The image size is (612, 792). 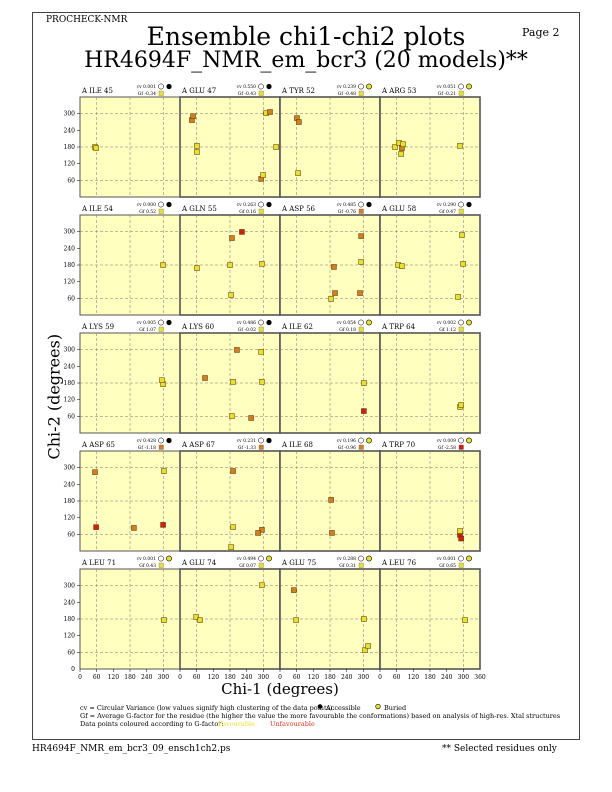 What do you see at coordinates (236, 724) in the screenshot?
I see `legend-favourable: Favourable` at bounding box center [236, 724].